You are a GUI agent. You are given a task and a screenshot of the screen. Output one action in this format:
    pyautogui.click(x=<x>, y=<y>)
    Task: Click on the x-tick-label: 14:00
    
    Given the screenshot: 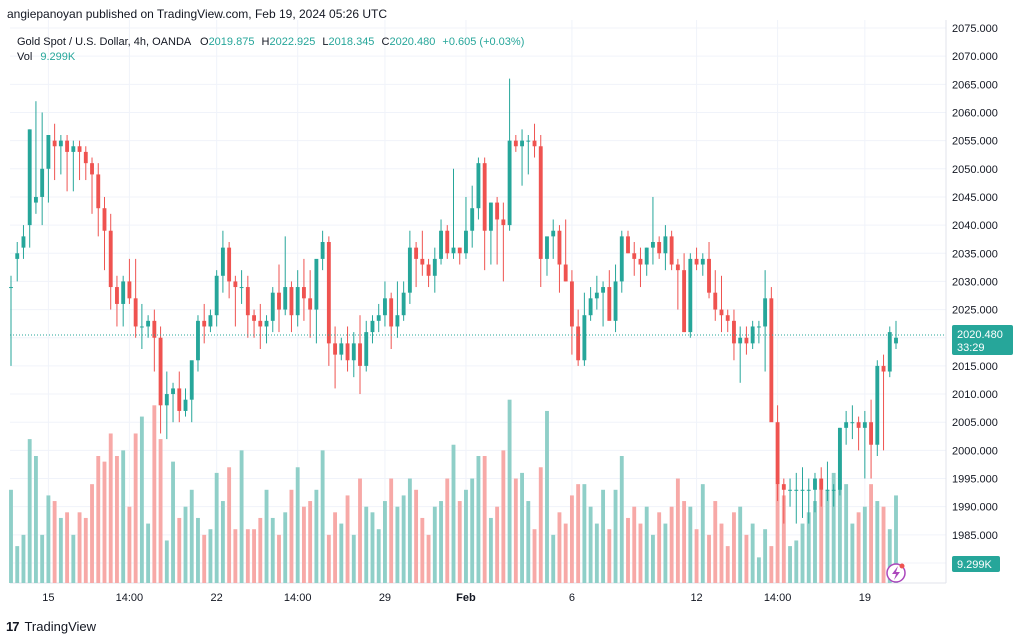 What is the action you would take?
    pyautogui.click(x=130, y=598)
    